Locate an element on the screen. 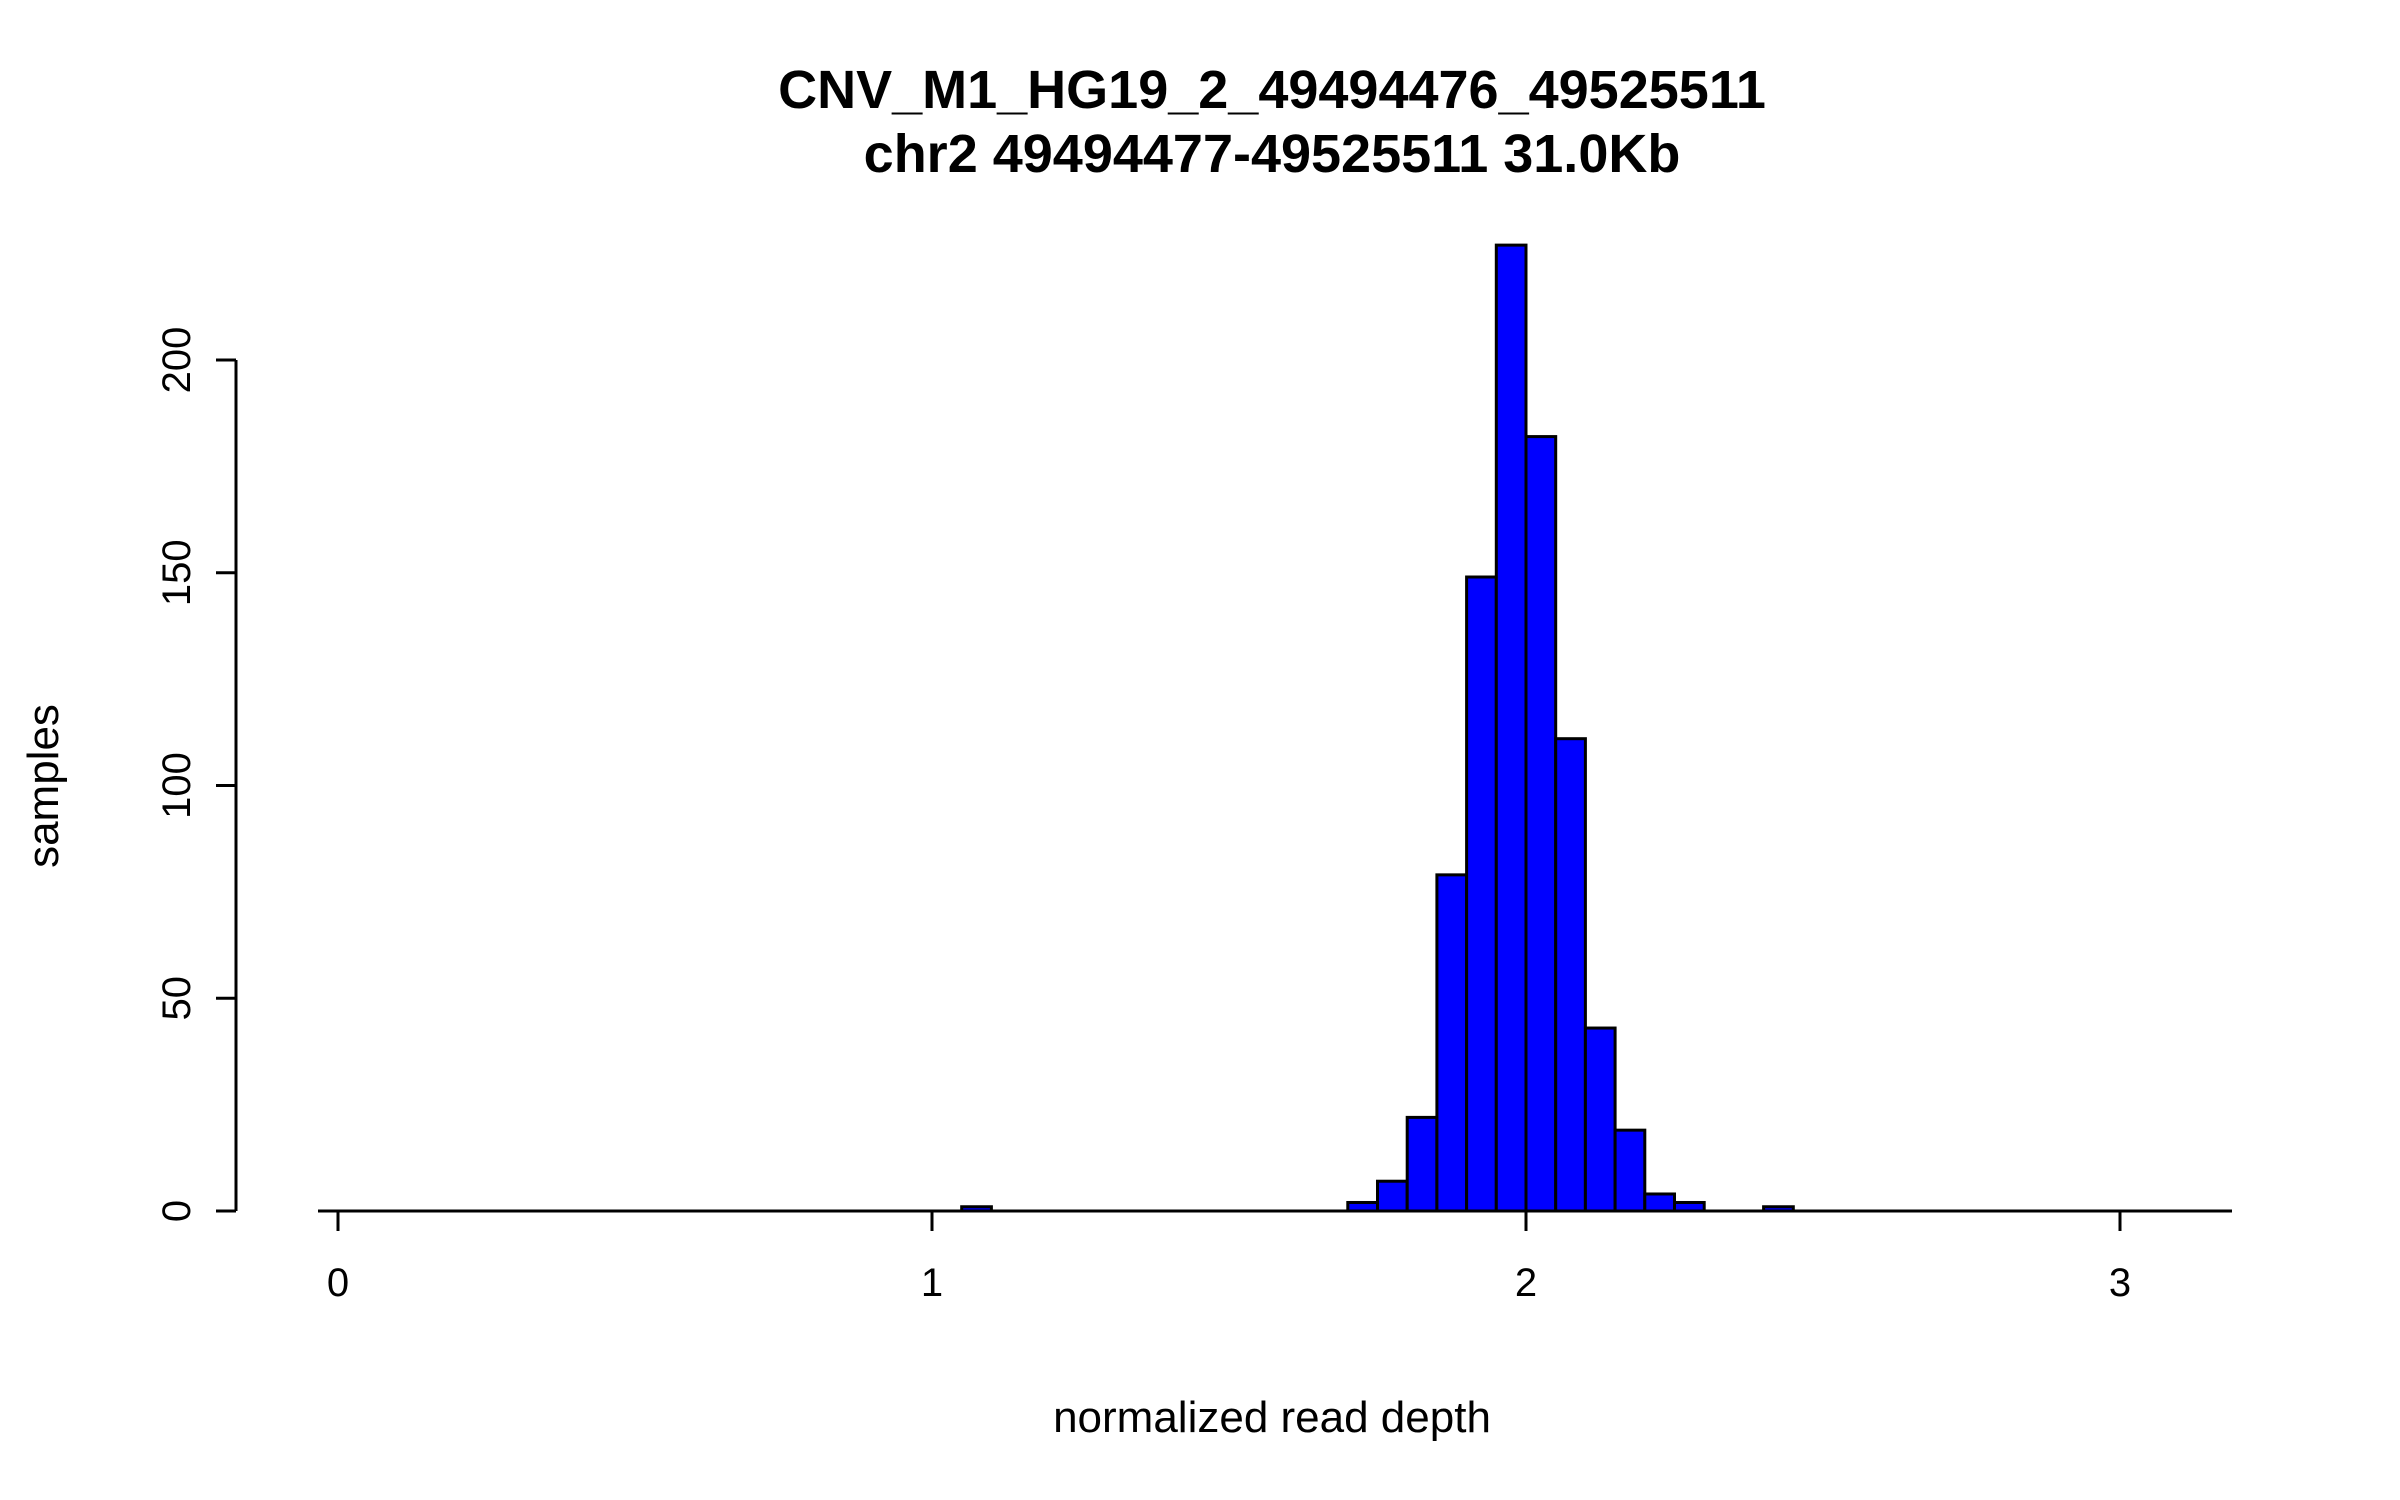  y-tick-label: 150 is located at coordinates (177, 572).